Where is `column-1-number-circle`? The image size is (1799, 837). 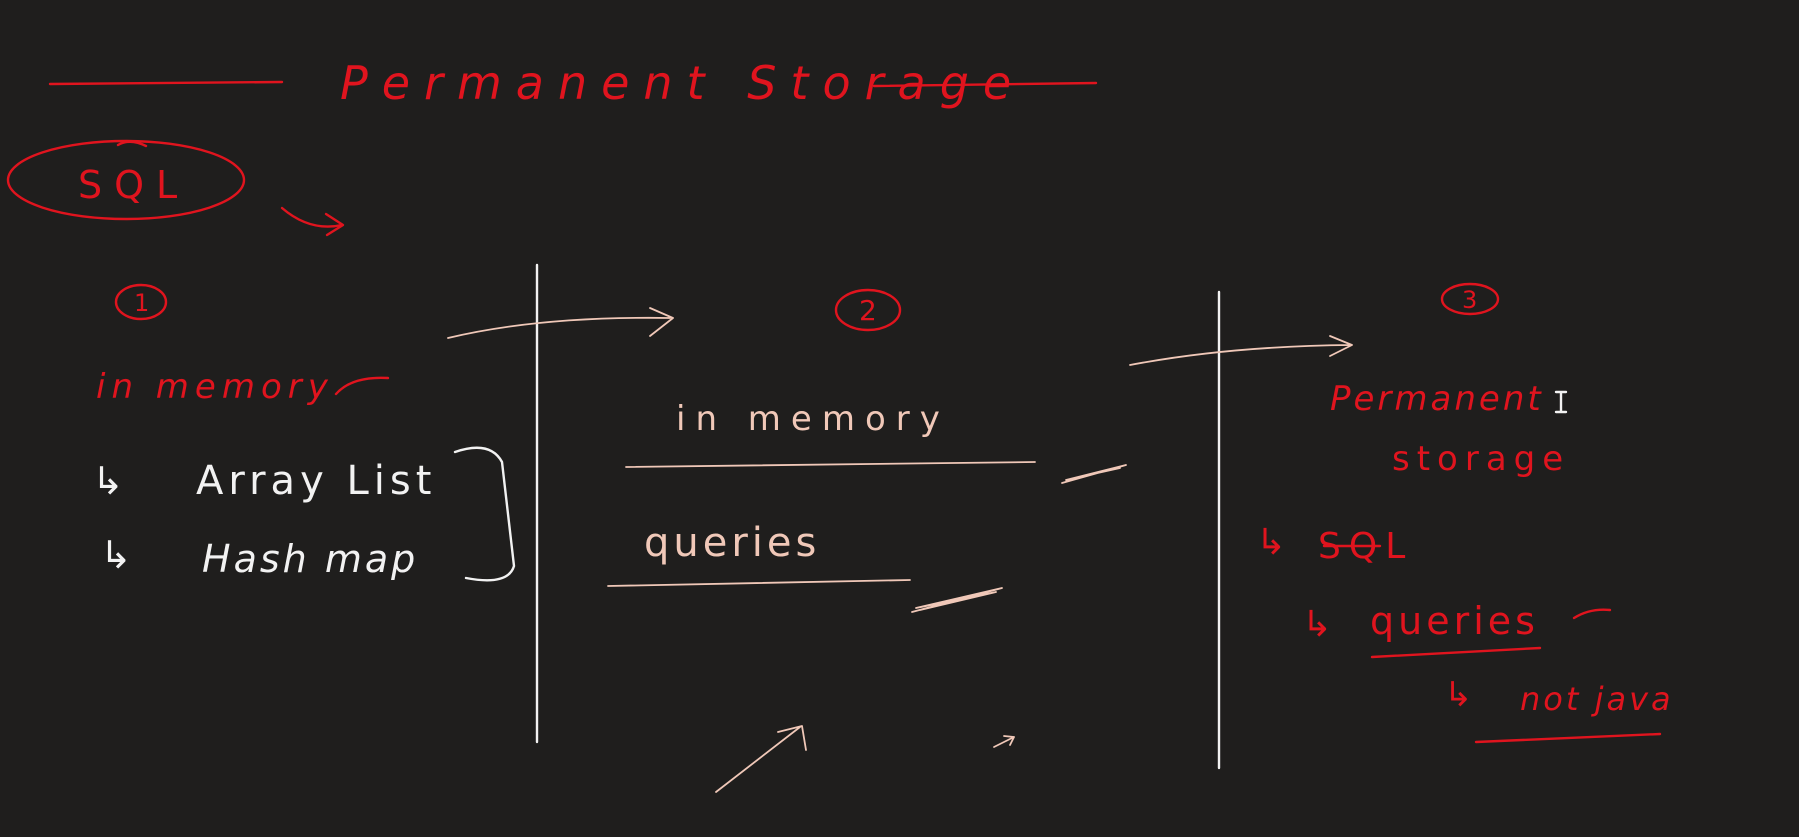 column-1-number-circle is located at coordinates (141, 302).